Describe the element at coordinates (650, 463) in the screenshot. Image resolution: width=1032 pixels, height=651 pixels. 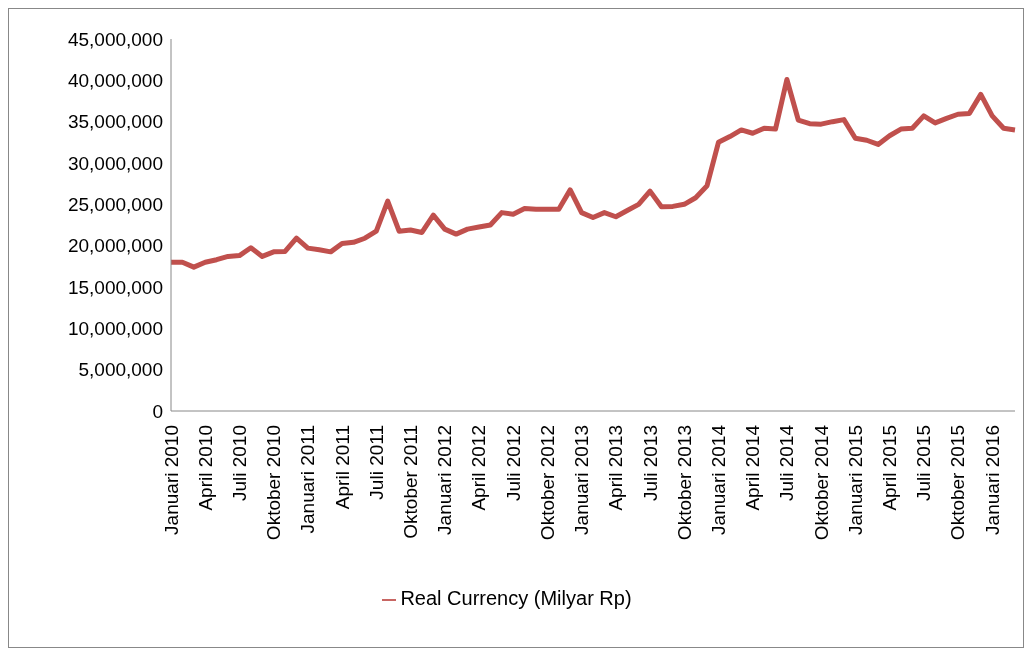
I see `x-tick-label: Juli 2013` at that location.